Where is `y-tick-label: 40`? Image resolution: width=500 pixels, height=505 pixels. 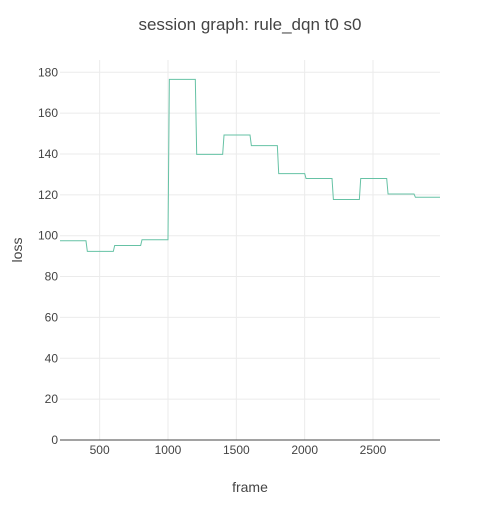 y-tick-label: 40 is located at coordinates (52, 358).